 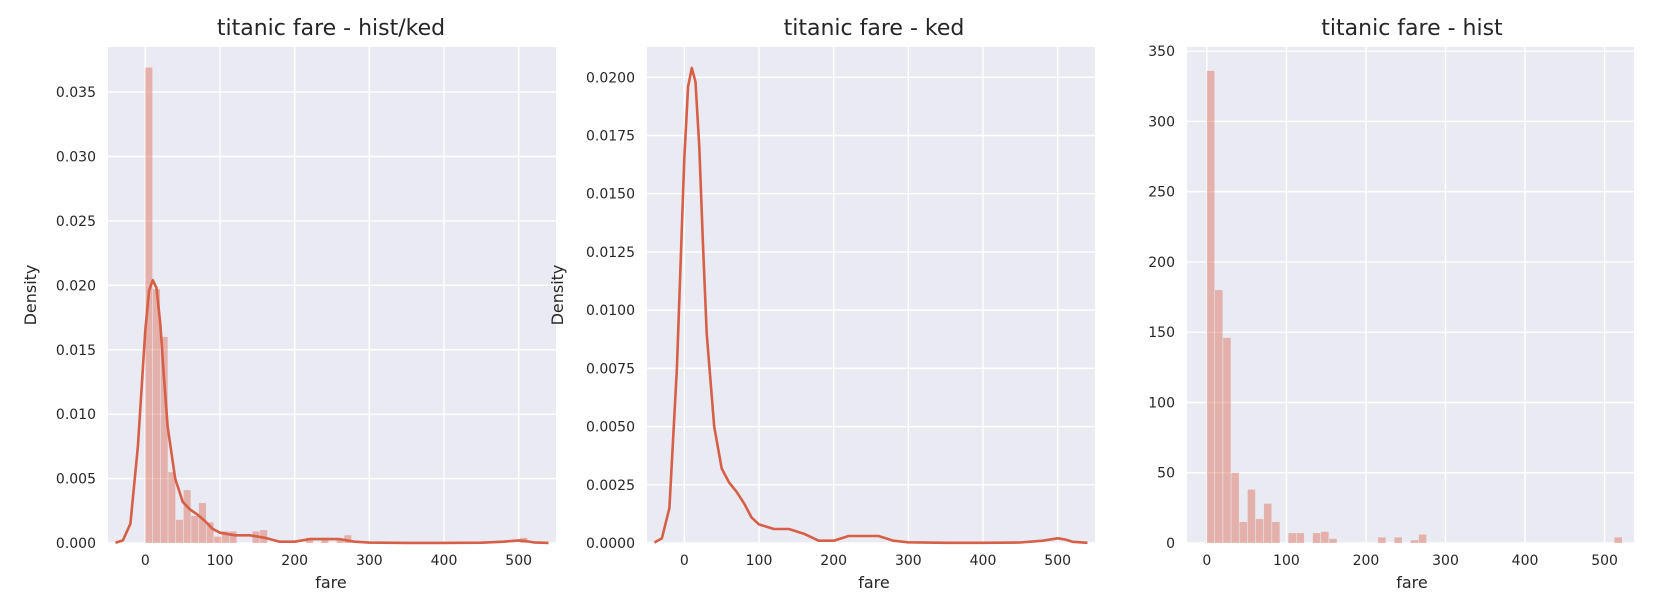 What do you see at coordinates (610, 486) in the screenshot?
I see `y-tick-label: 0.0025` at bounding box center [610, 486].